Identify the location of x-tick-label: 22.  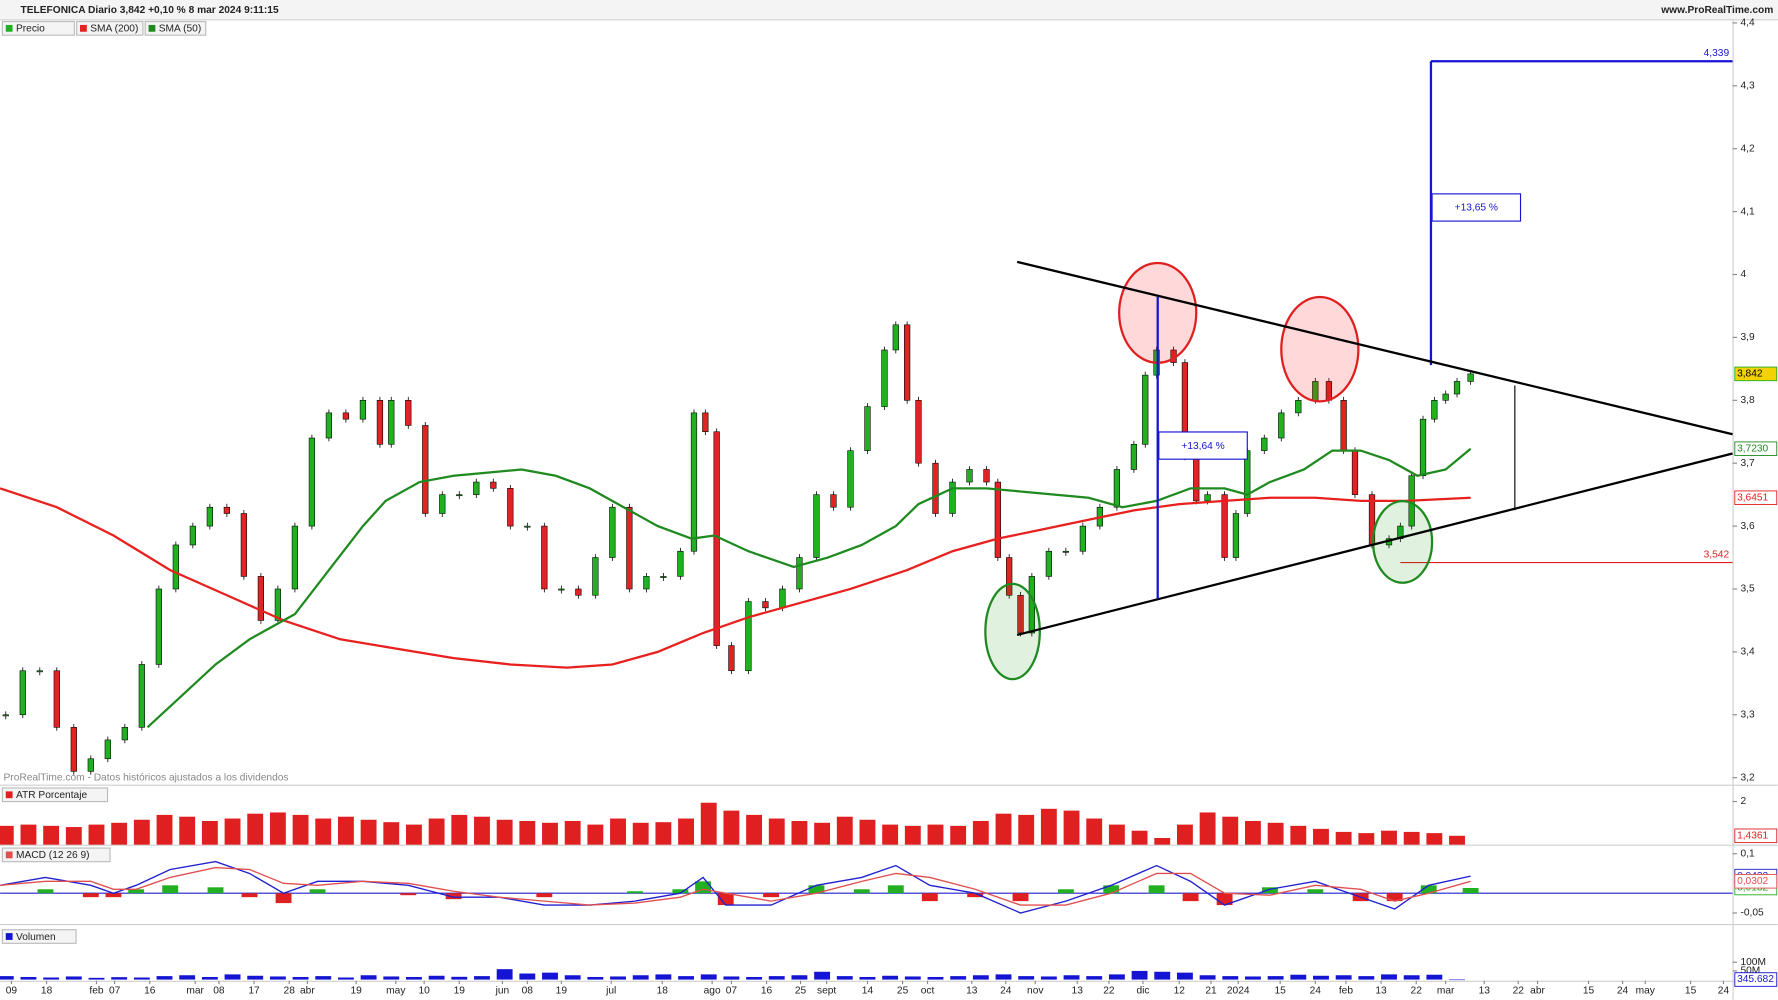
(1417, 991).